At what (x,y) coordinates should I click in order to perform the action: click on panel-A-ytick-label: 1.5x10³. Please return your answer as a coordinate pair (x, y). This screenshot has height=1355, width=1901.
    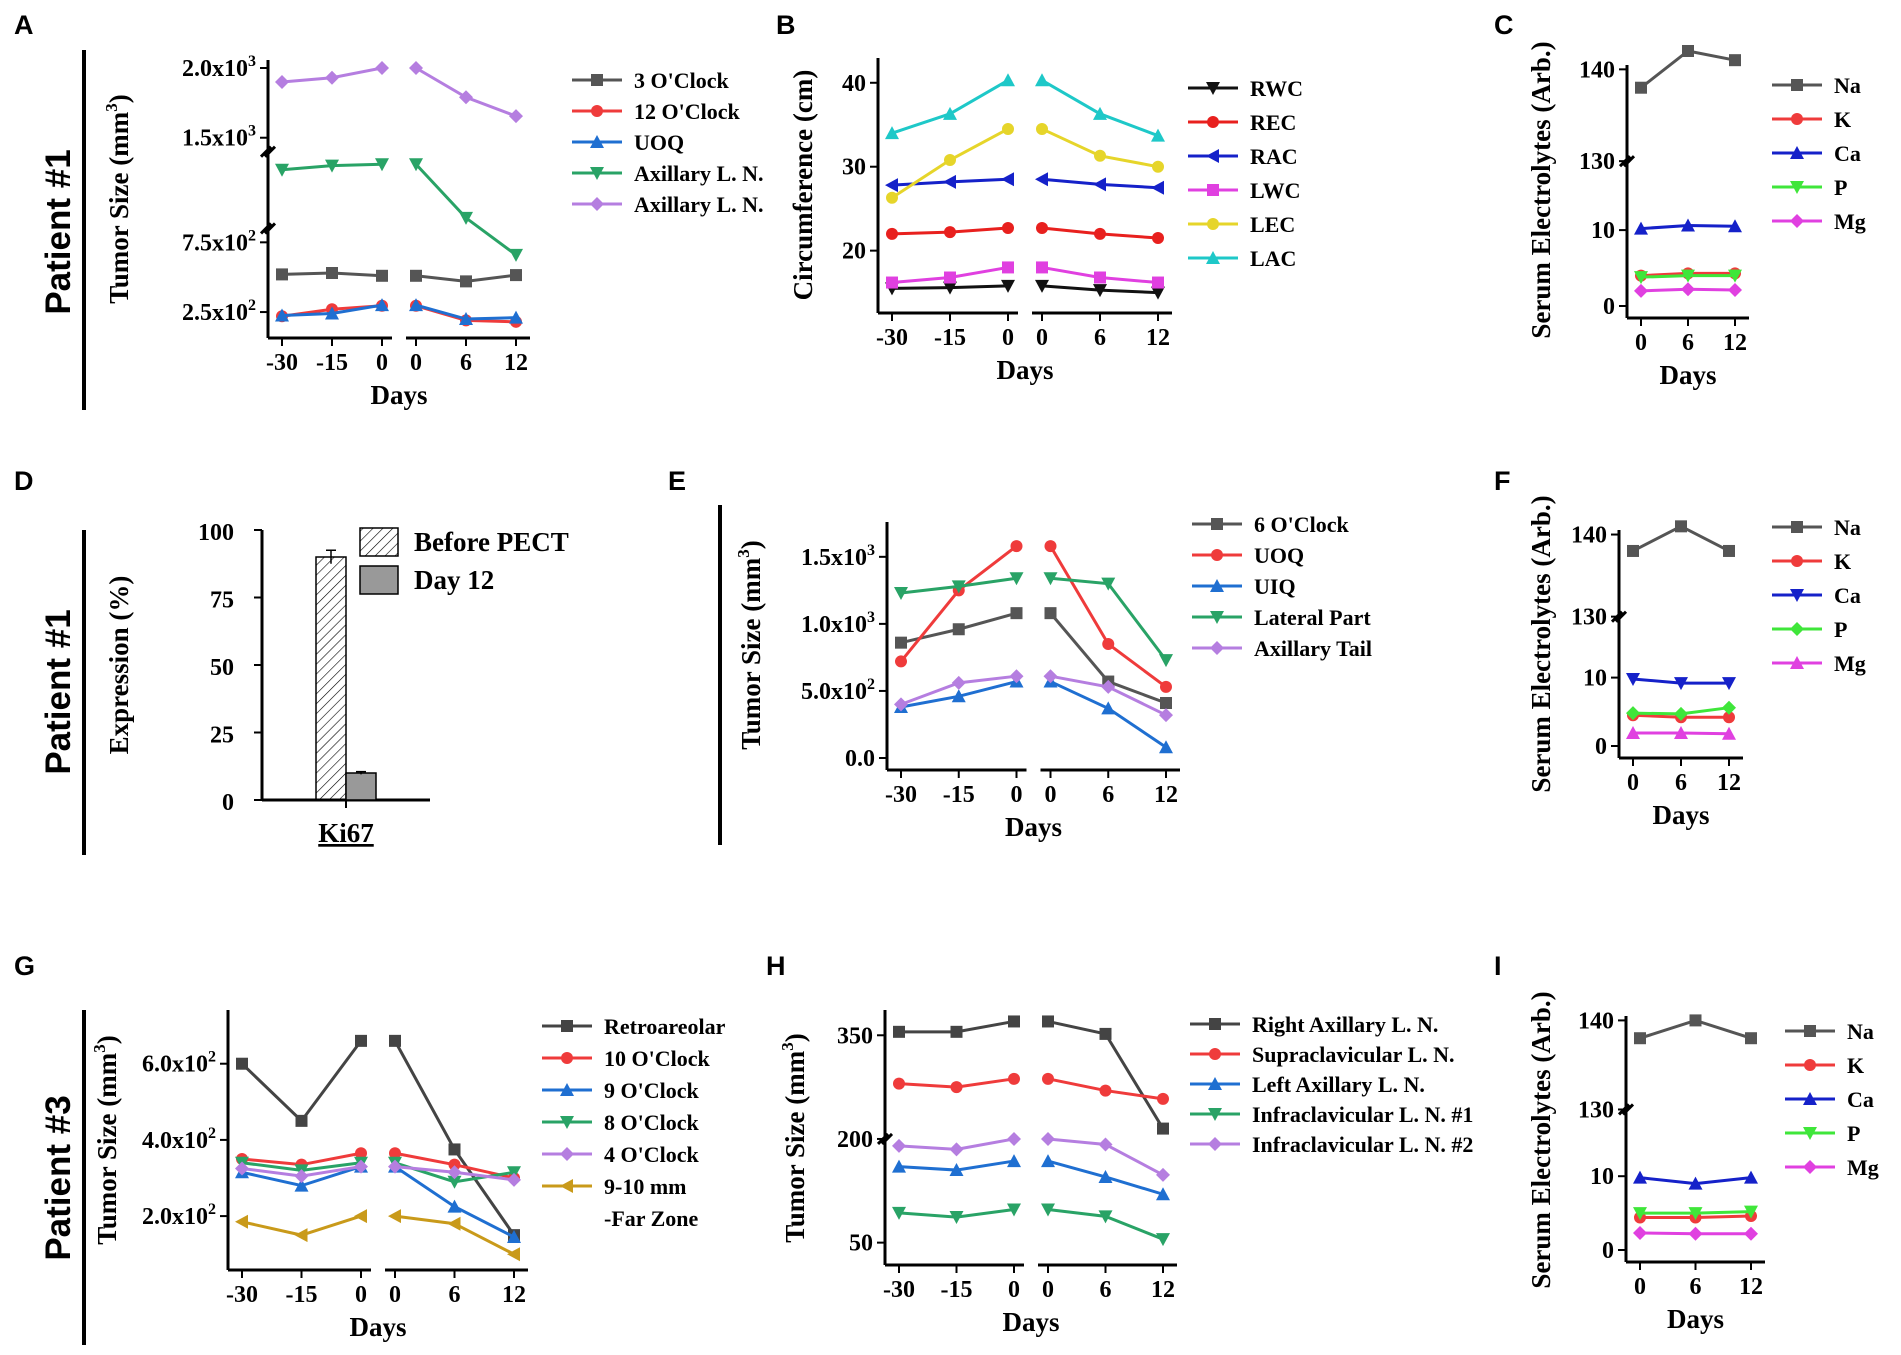
    Looking at the image, I should click on (219, 137).